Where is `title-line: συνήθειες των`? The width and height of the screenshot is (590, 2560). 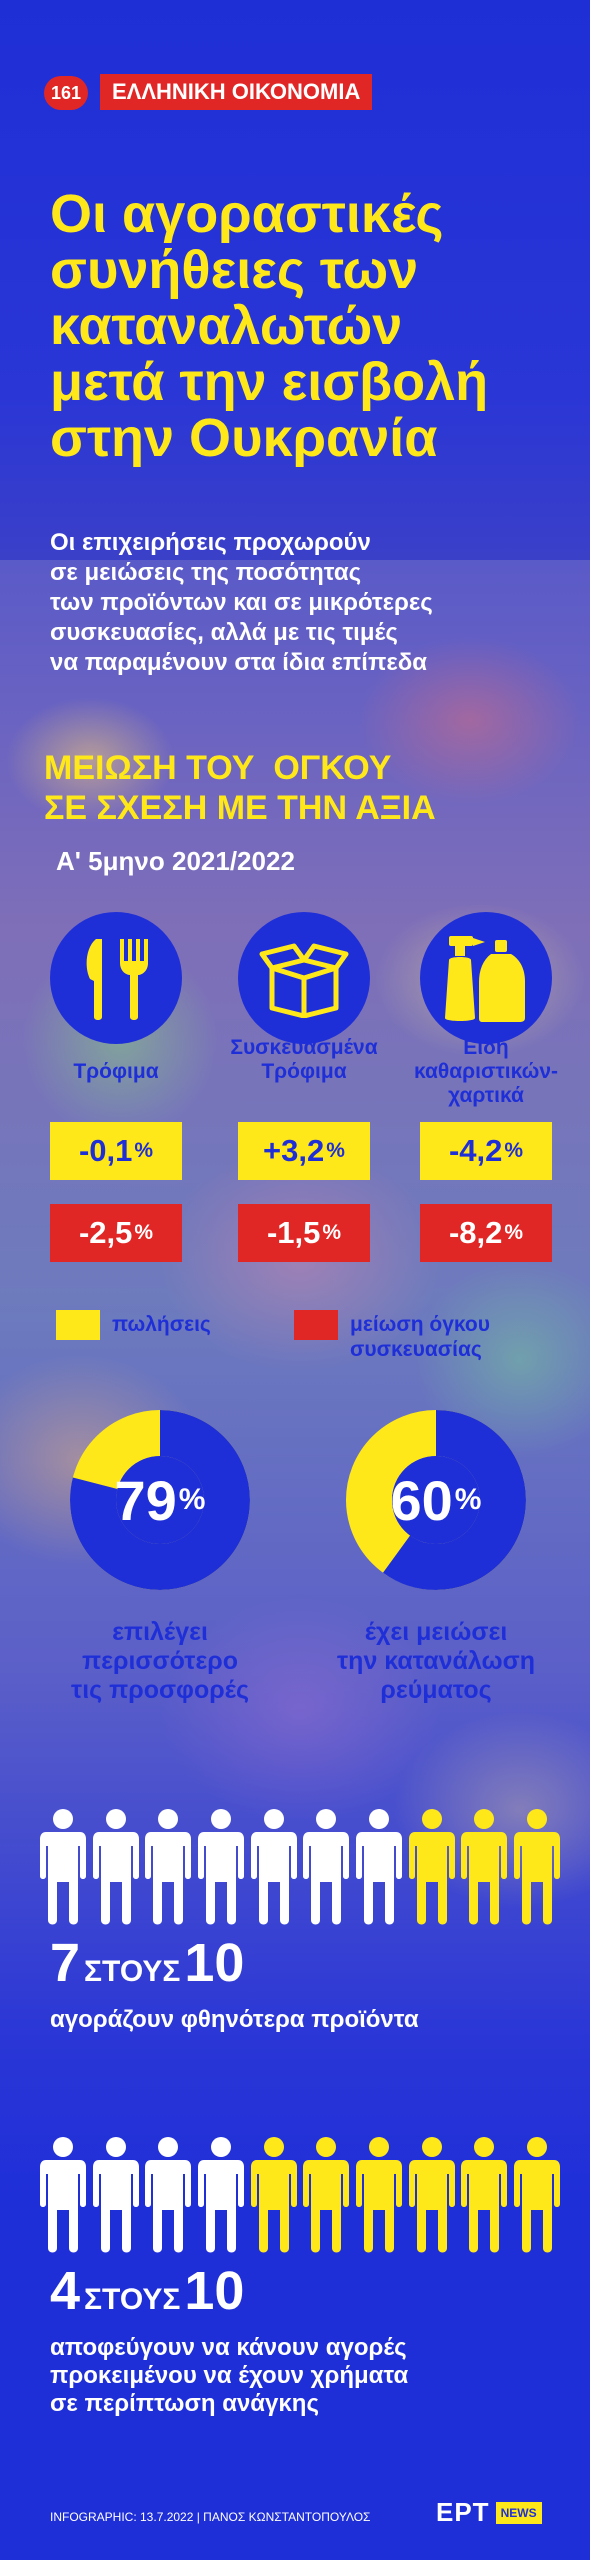 title-line: συνήθειες των is located at coordinates (234, 270).